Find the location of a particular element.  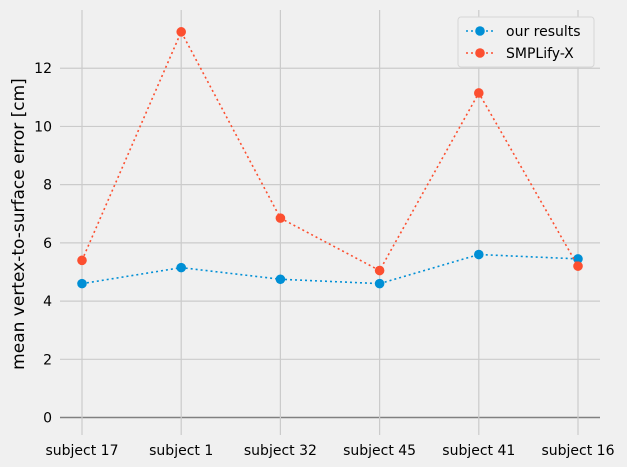

series-line is located at coordinates (330, 269).